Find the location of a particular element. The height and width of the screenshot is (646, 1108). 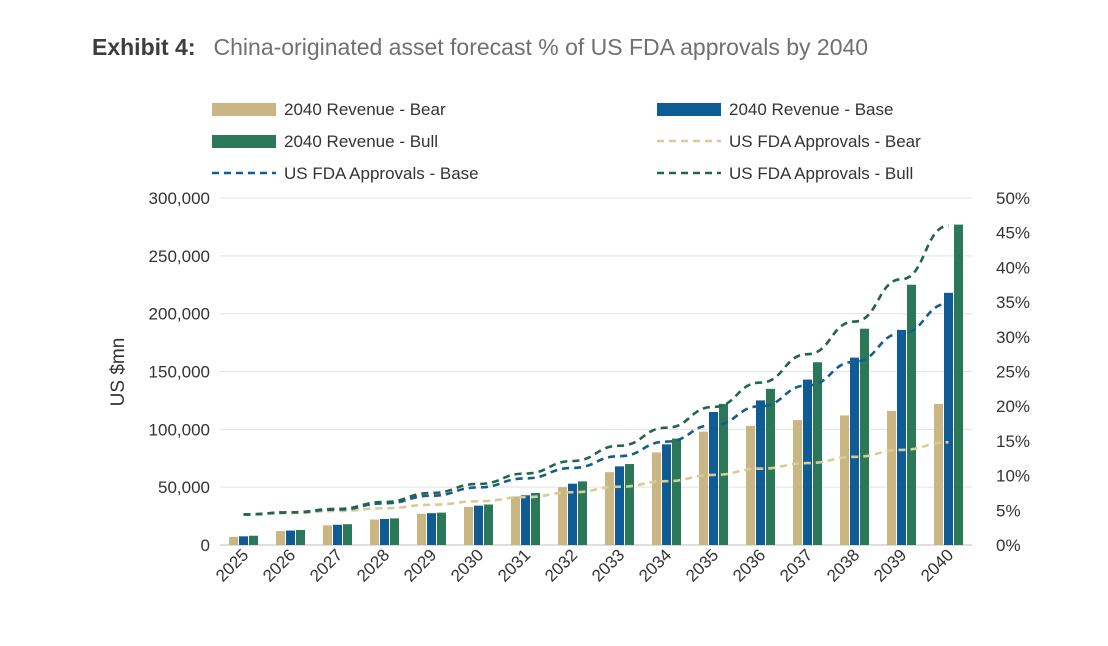

x-tick-label: 2033 is located at coordinates (608, 565).